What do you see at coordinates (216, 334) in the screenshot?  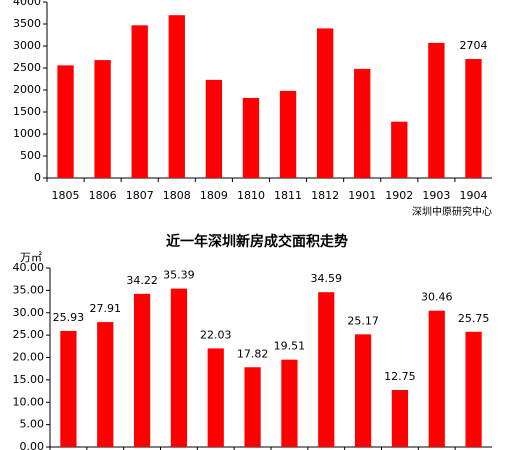 I see `value-label: 22.03` at bounding box center [216, 334].